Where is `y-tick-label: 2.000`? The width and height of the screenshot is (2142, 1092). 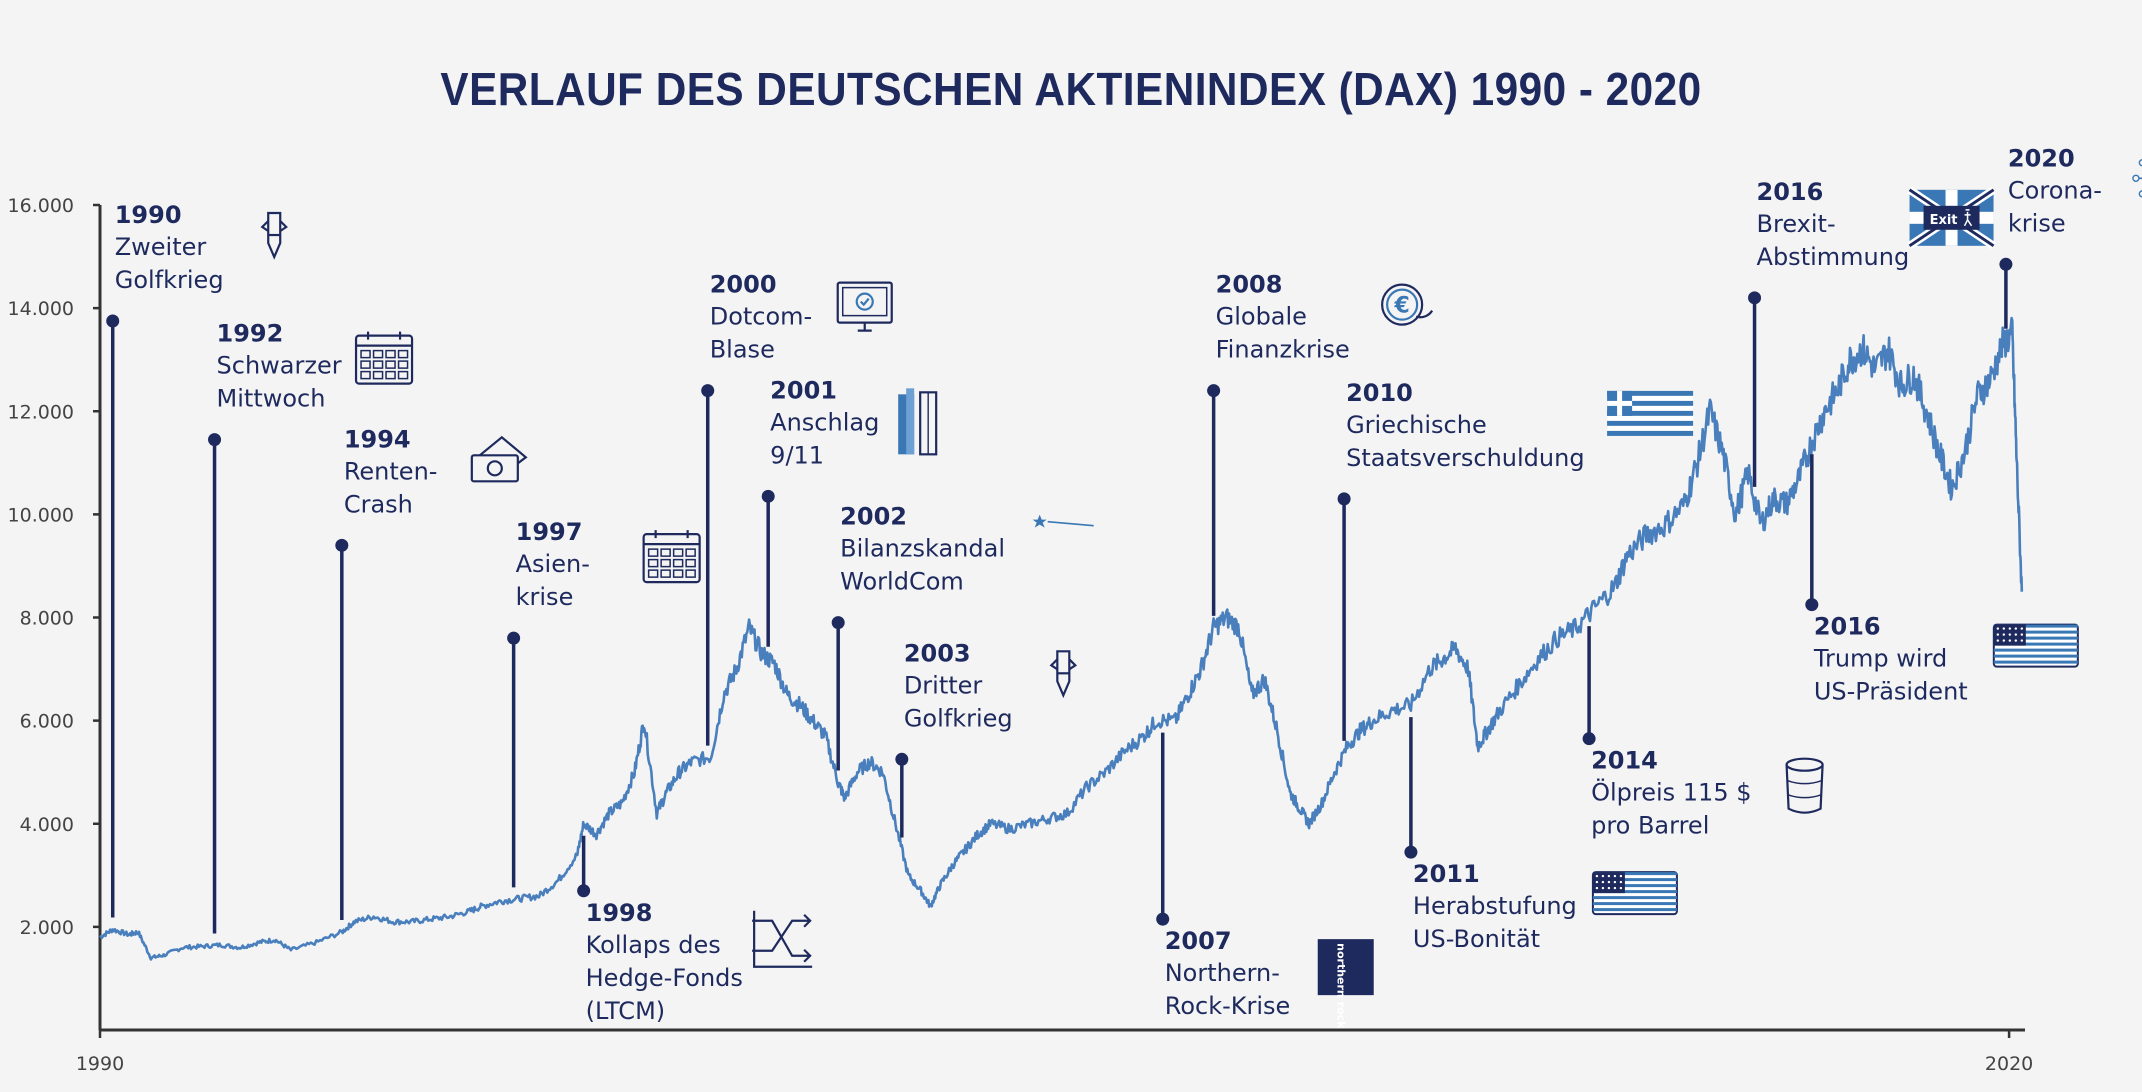 y-tick-label: 2.000 is located at coordinates (47, 928).